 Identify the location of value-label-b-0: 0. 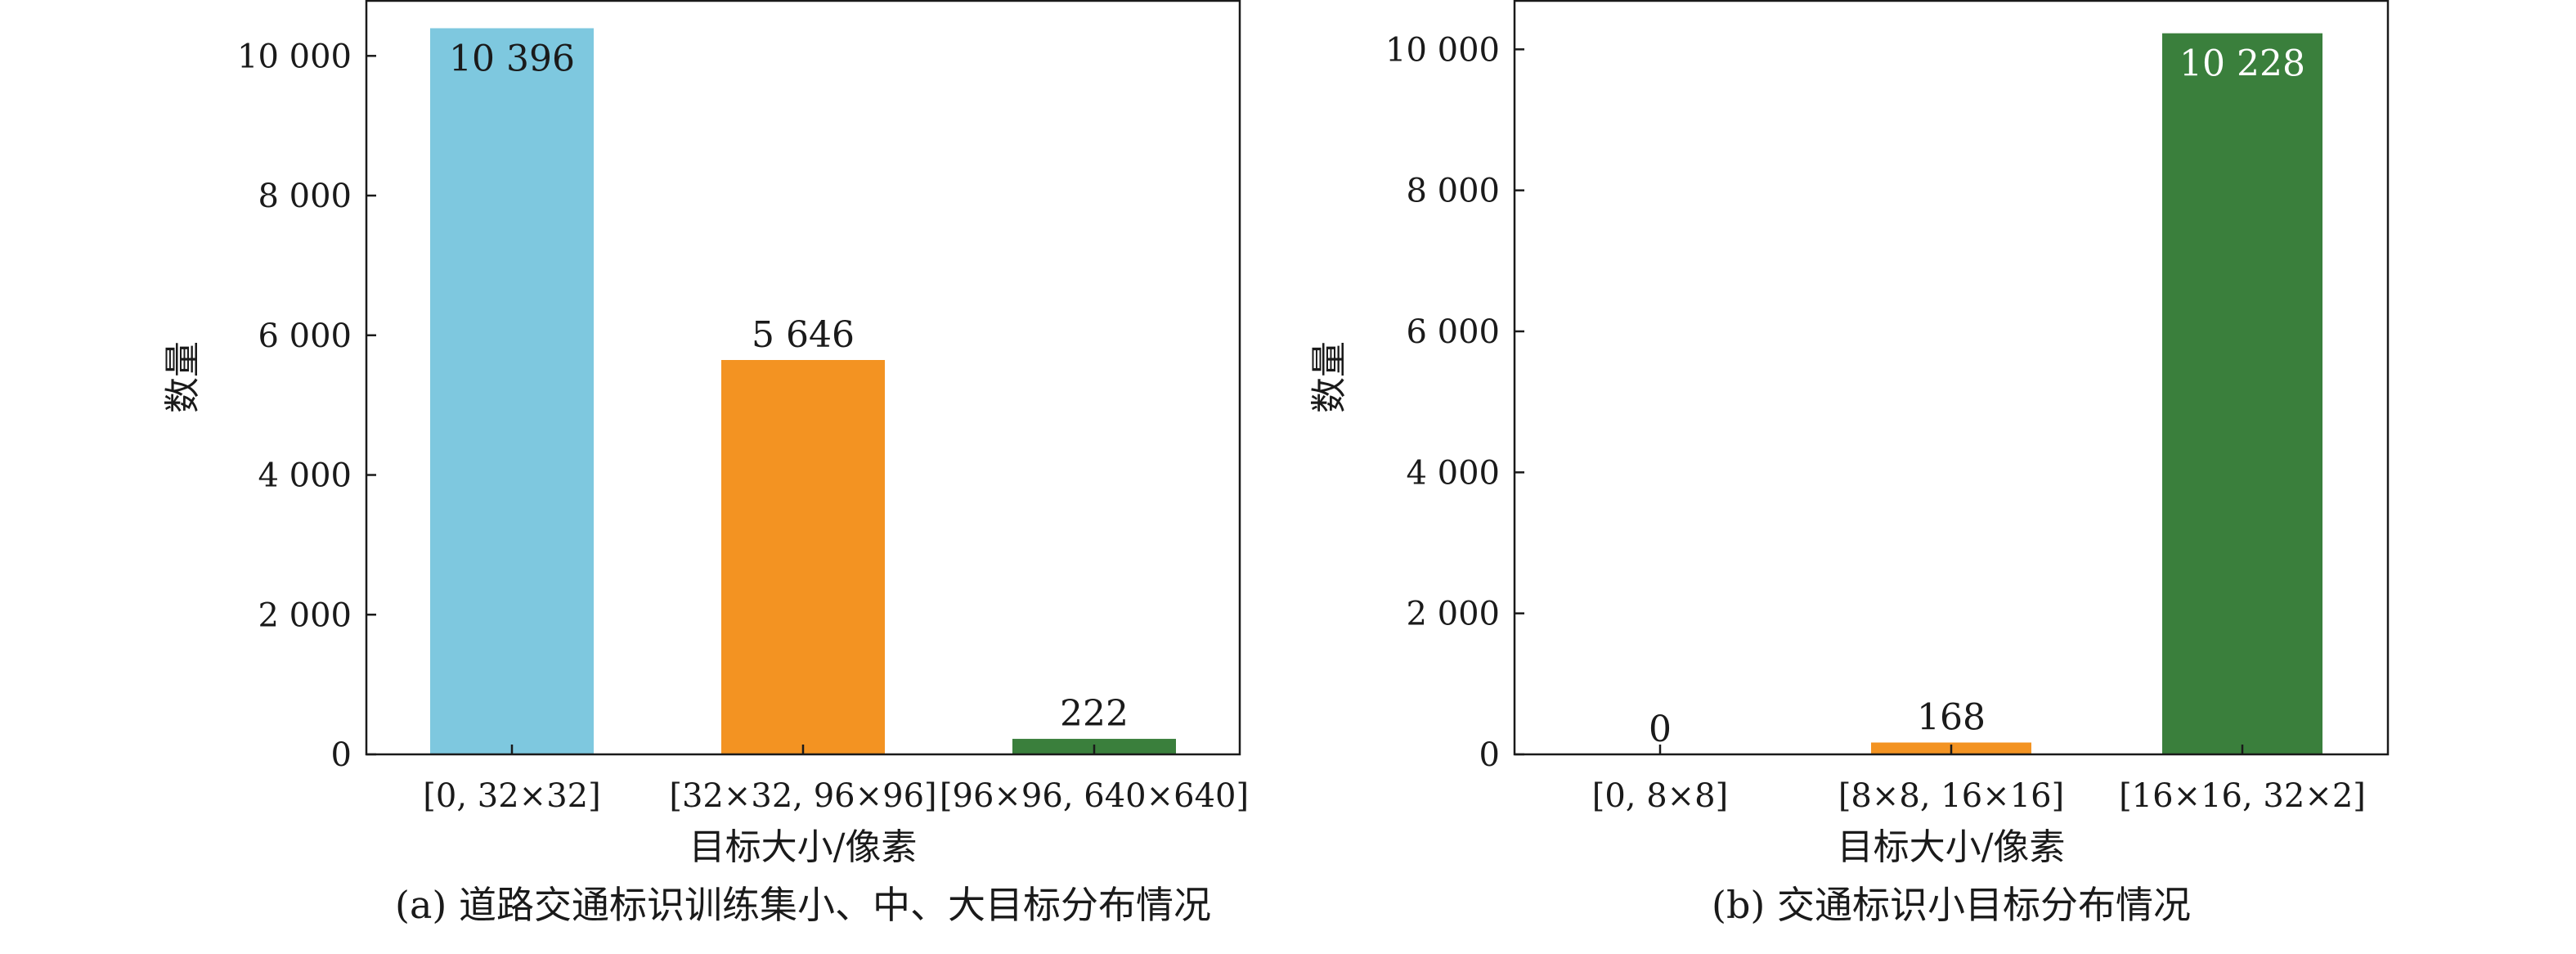
(1660, 730).